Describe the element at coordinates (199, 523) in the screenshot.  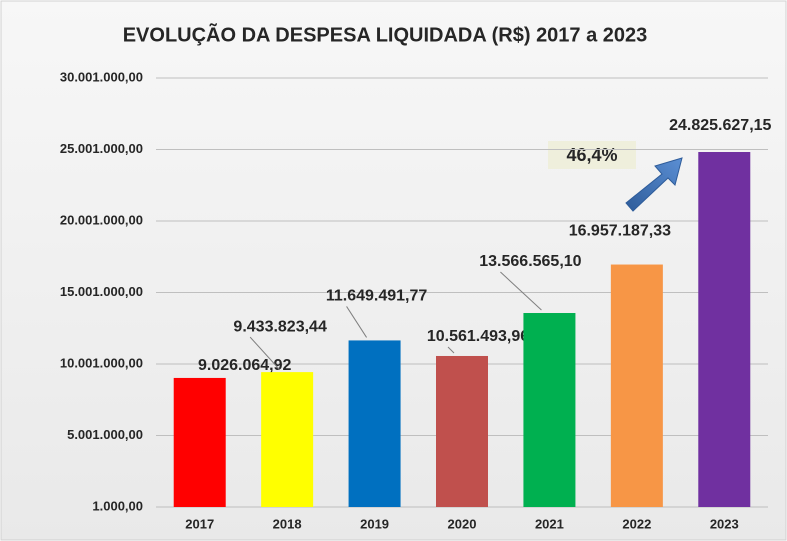
I see `x-tick-label: 2017` at that location.